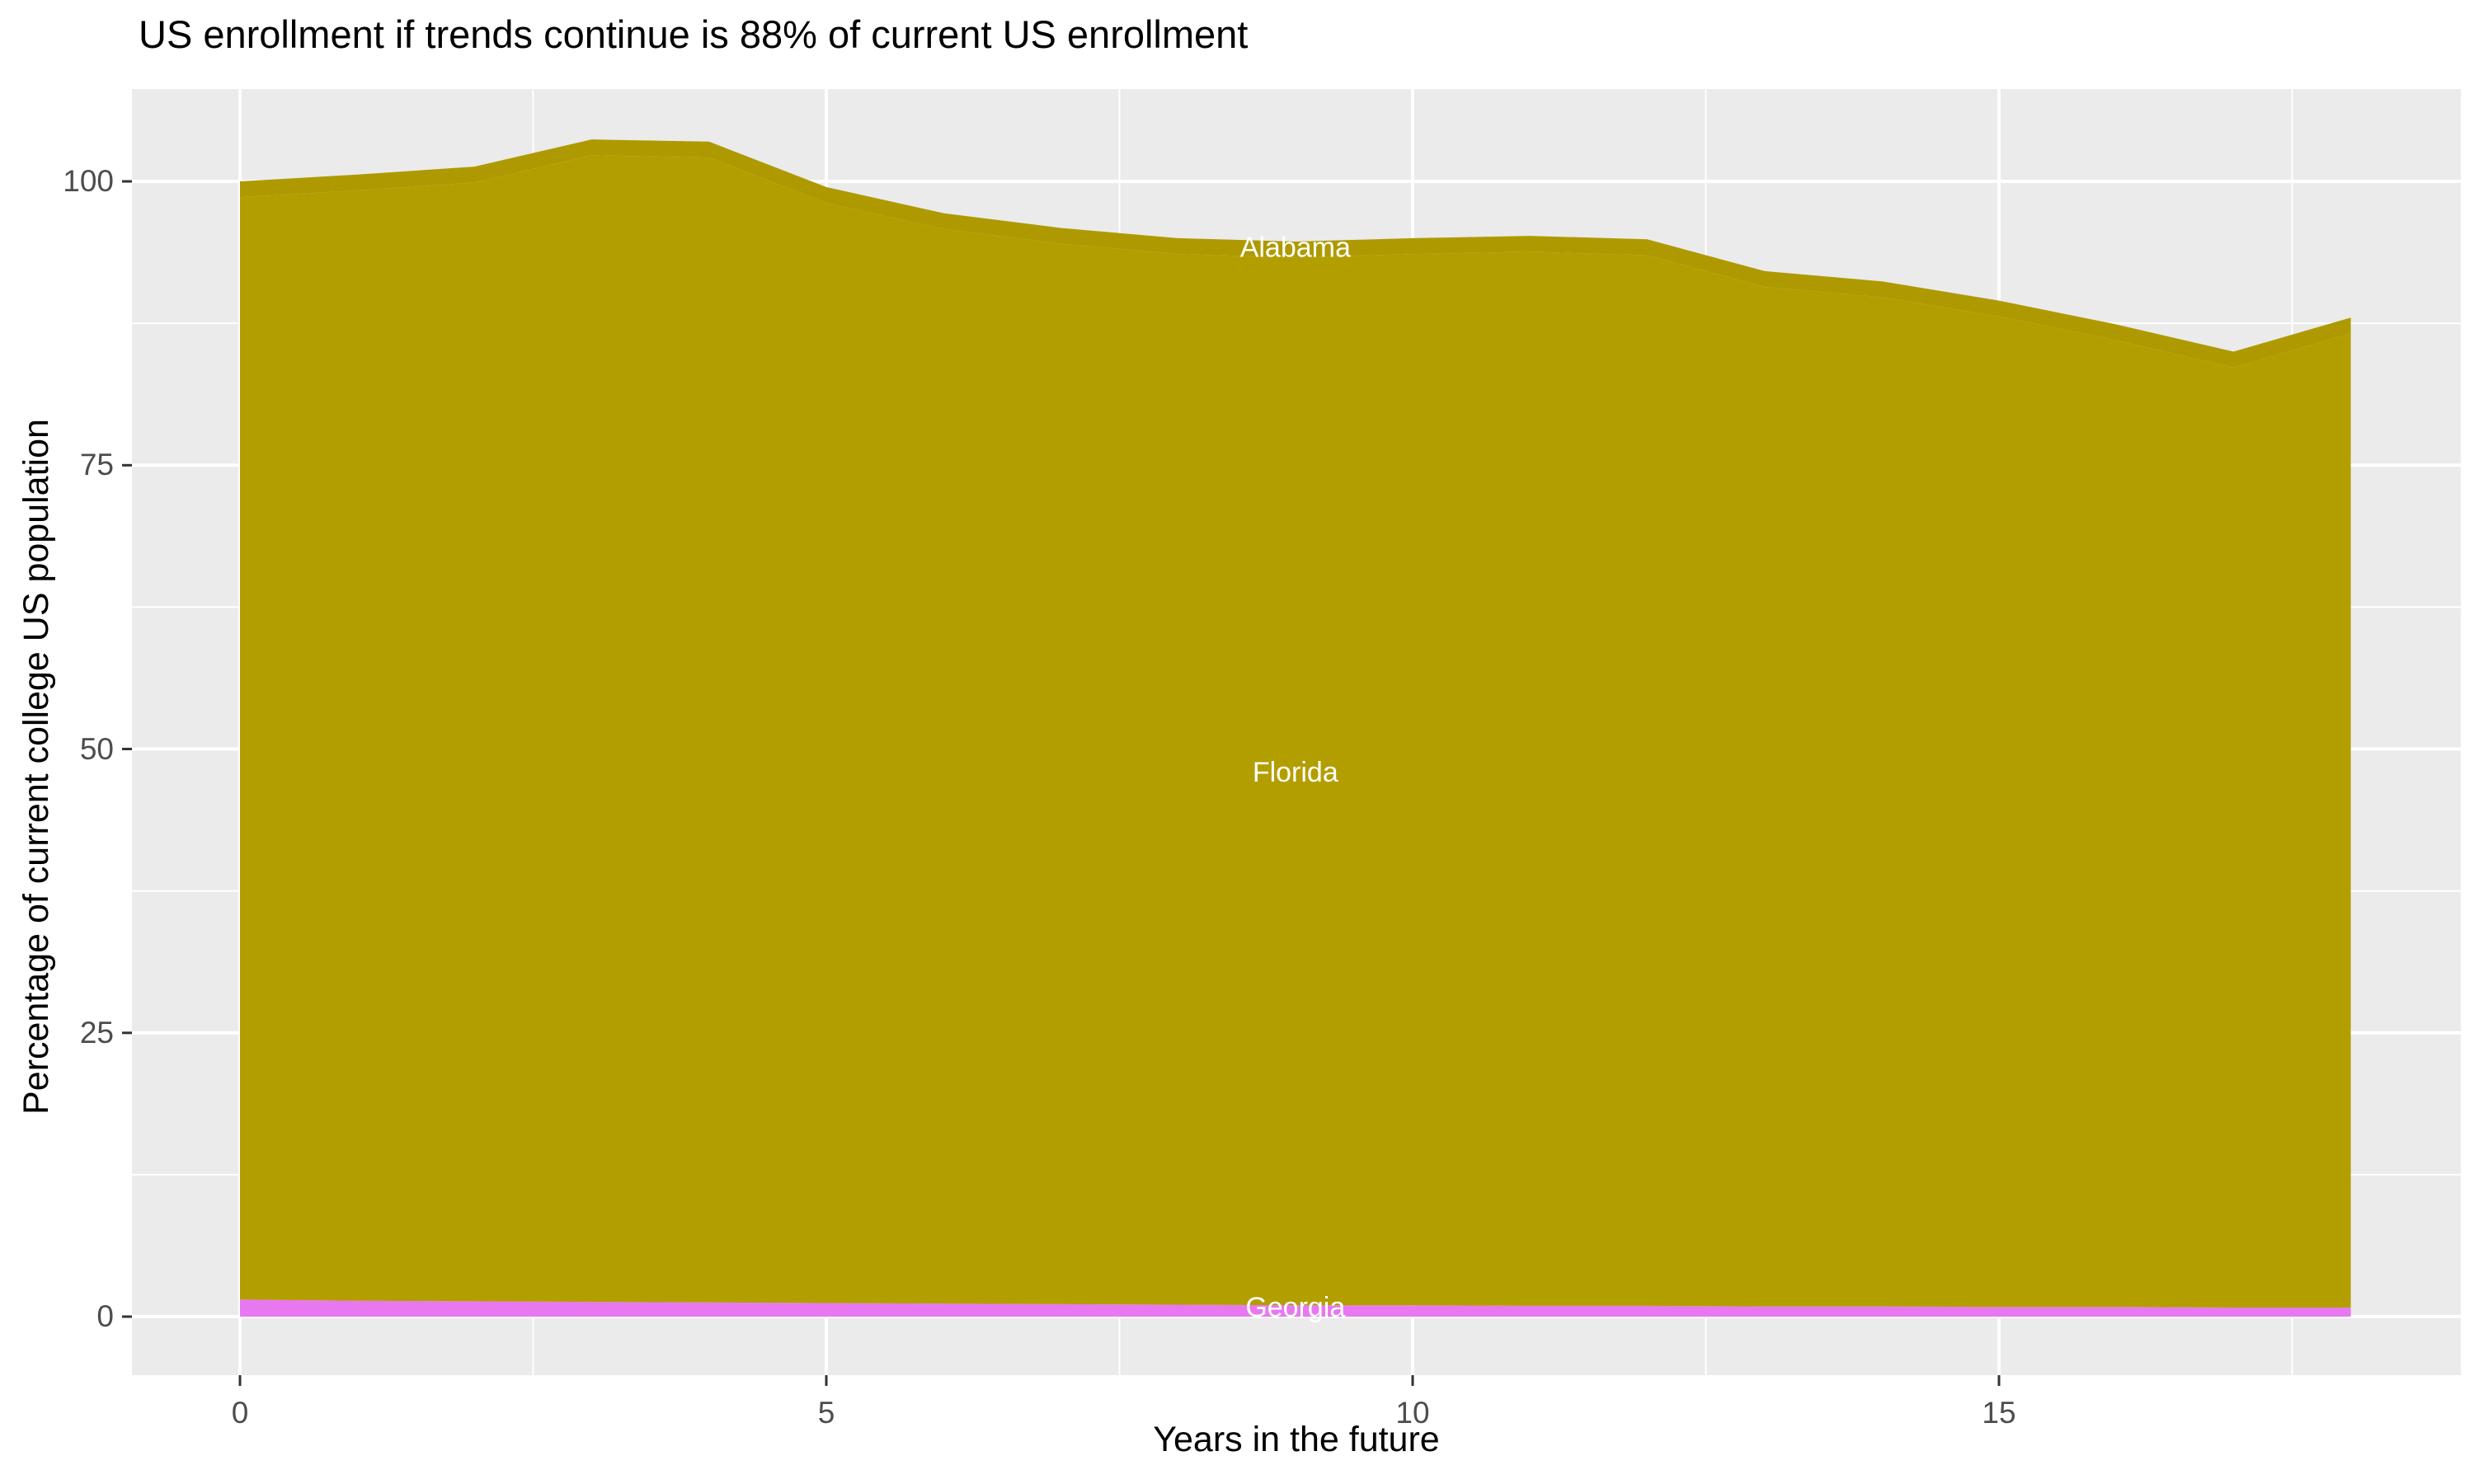  What do you see at coordinates (1295, 248) in the screenshot?
I see `area-label-alabama: Alabama` at bounding box center [1295, 248].